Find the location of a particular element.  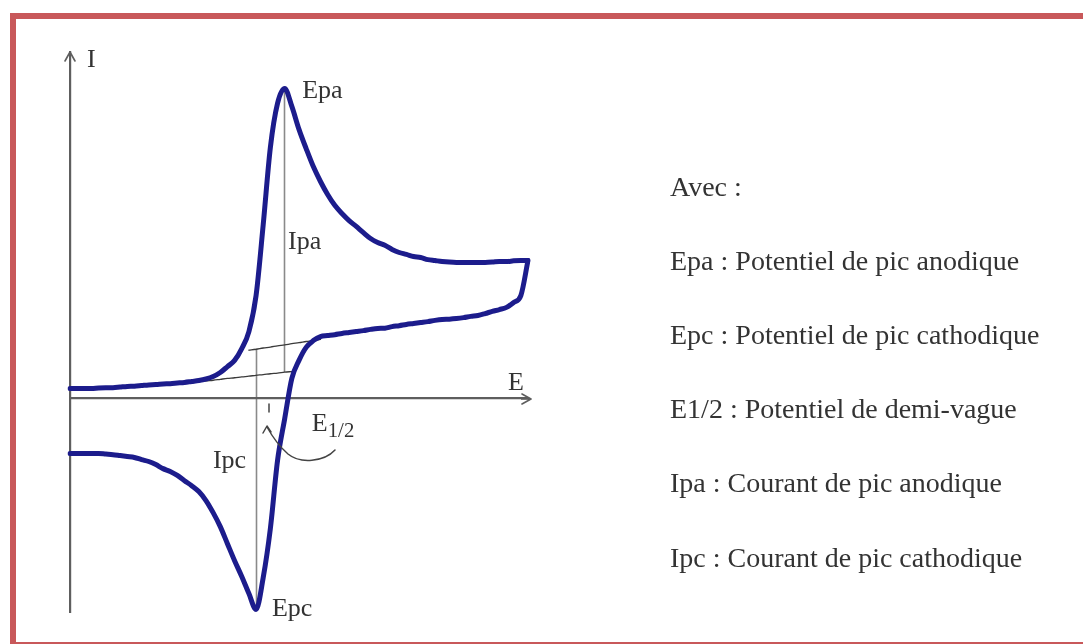

text: Epa : Potentiel de pic anodique is located at coordinates (845, 260).